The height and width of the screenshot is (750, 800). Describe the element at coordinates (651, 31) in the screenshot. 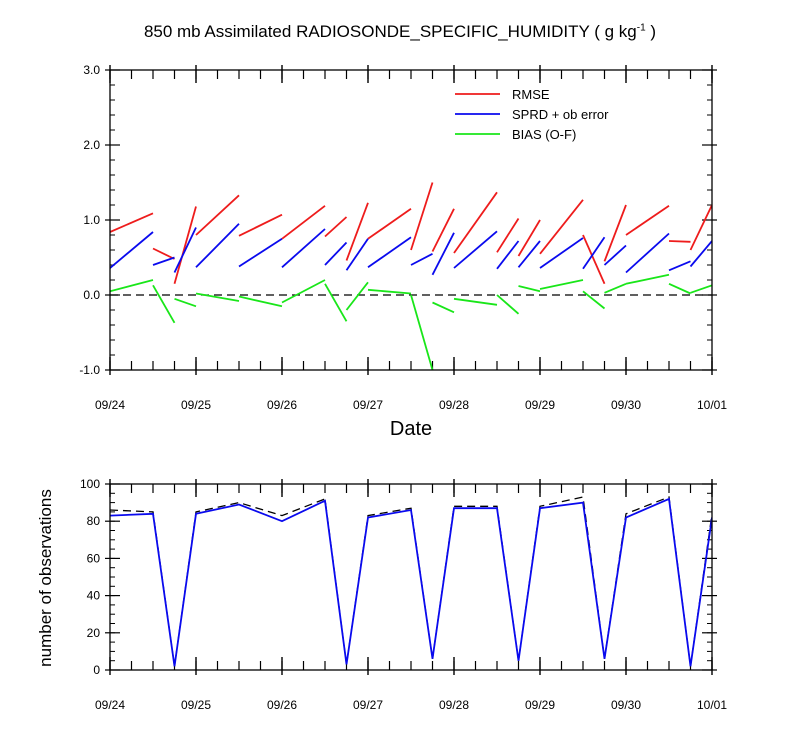

I see `chart-title-end: )` at that location.